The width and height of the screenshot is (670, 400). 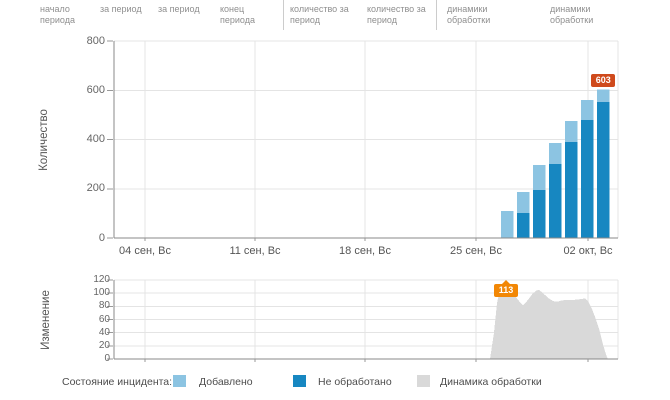 I want to click on tick-label: 11 сен, Вс, so click(x=255, y=251).